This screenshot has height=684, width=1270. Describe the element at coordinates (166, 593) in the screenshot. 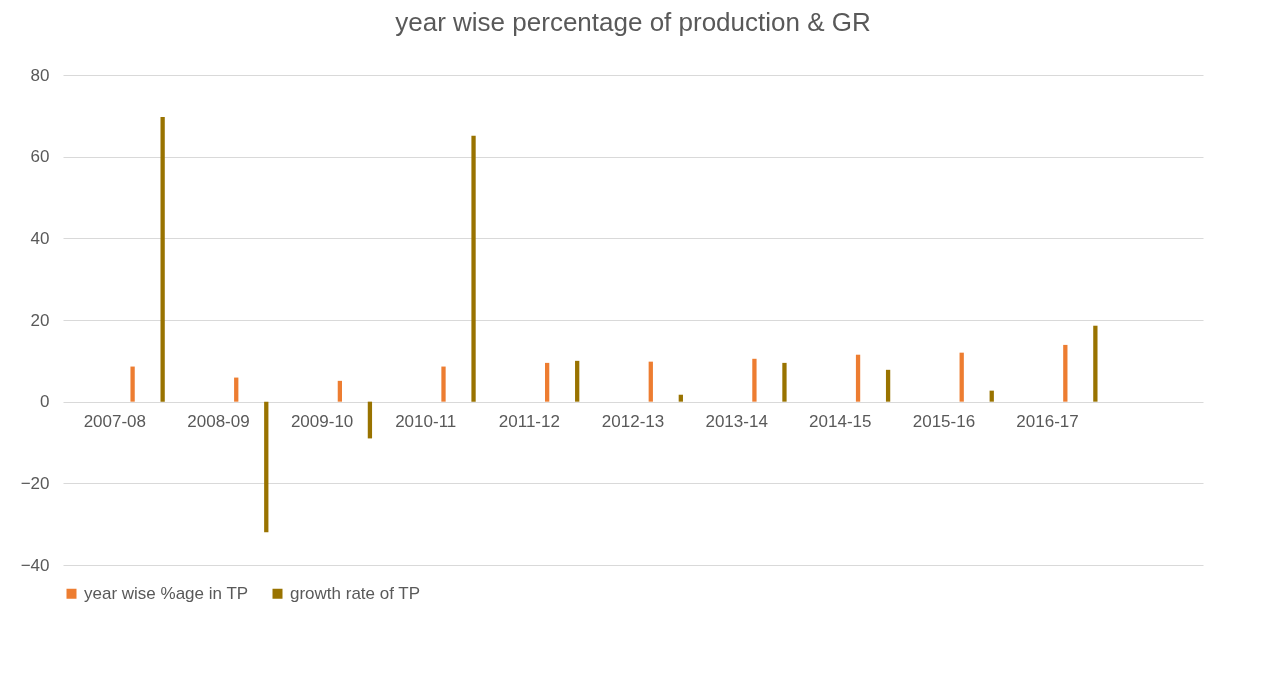

I see `legend-label: year wise %age in TP` at that location.